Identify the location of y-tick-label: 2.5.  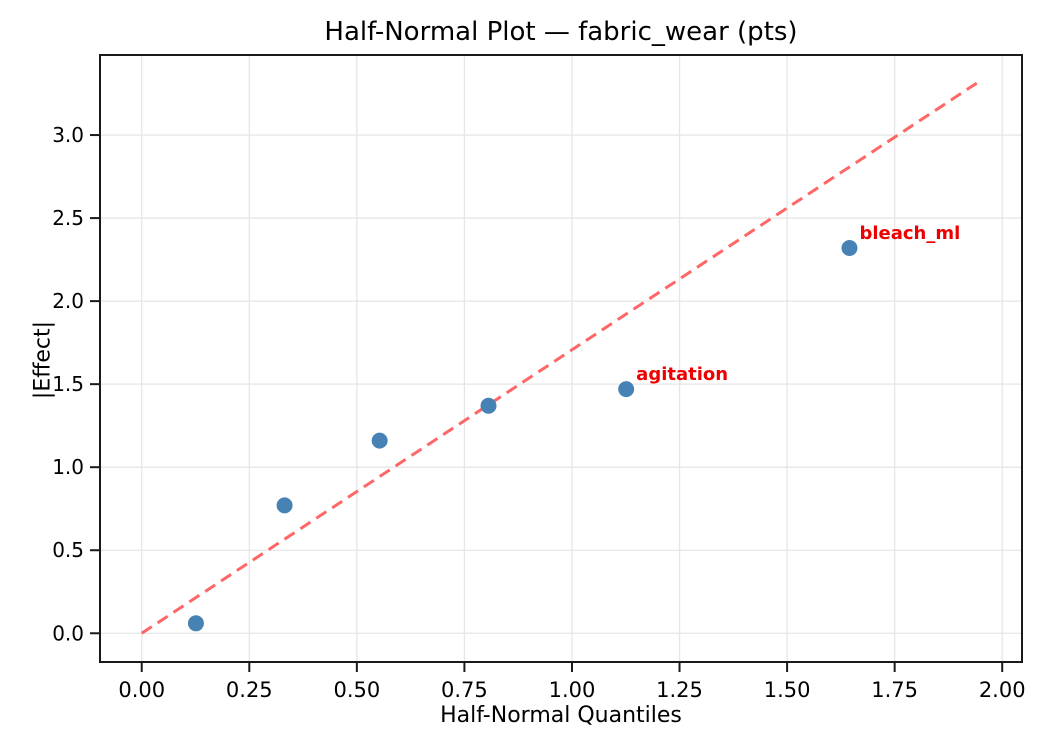
(68, 218).